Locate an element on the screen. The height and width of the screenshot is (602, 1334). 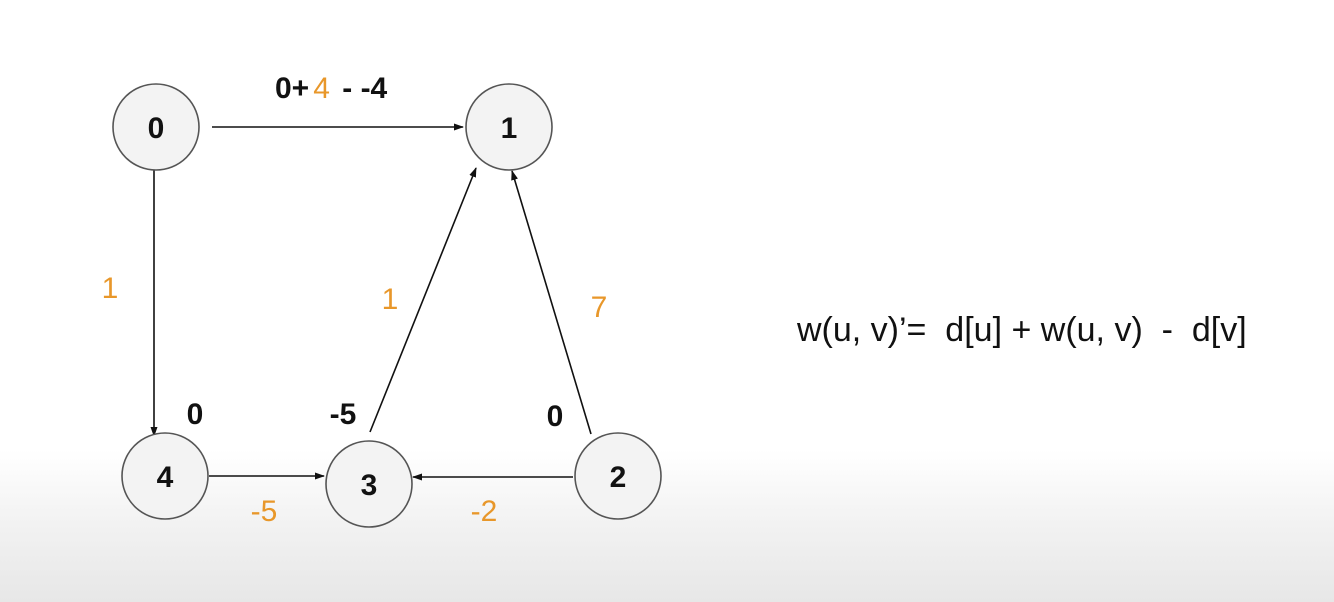
node-1: 1 is located at coordinates (509, 127).